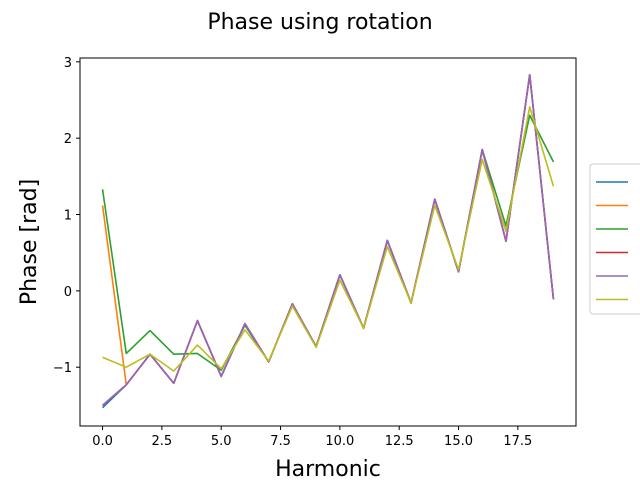 This screenshot has height=480, width=640. Describe the element at coordinates (68, 63) in the screenshot. I see `y-tick-label: 3` at that location.